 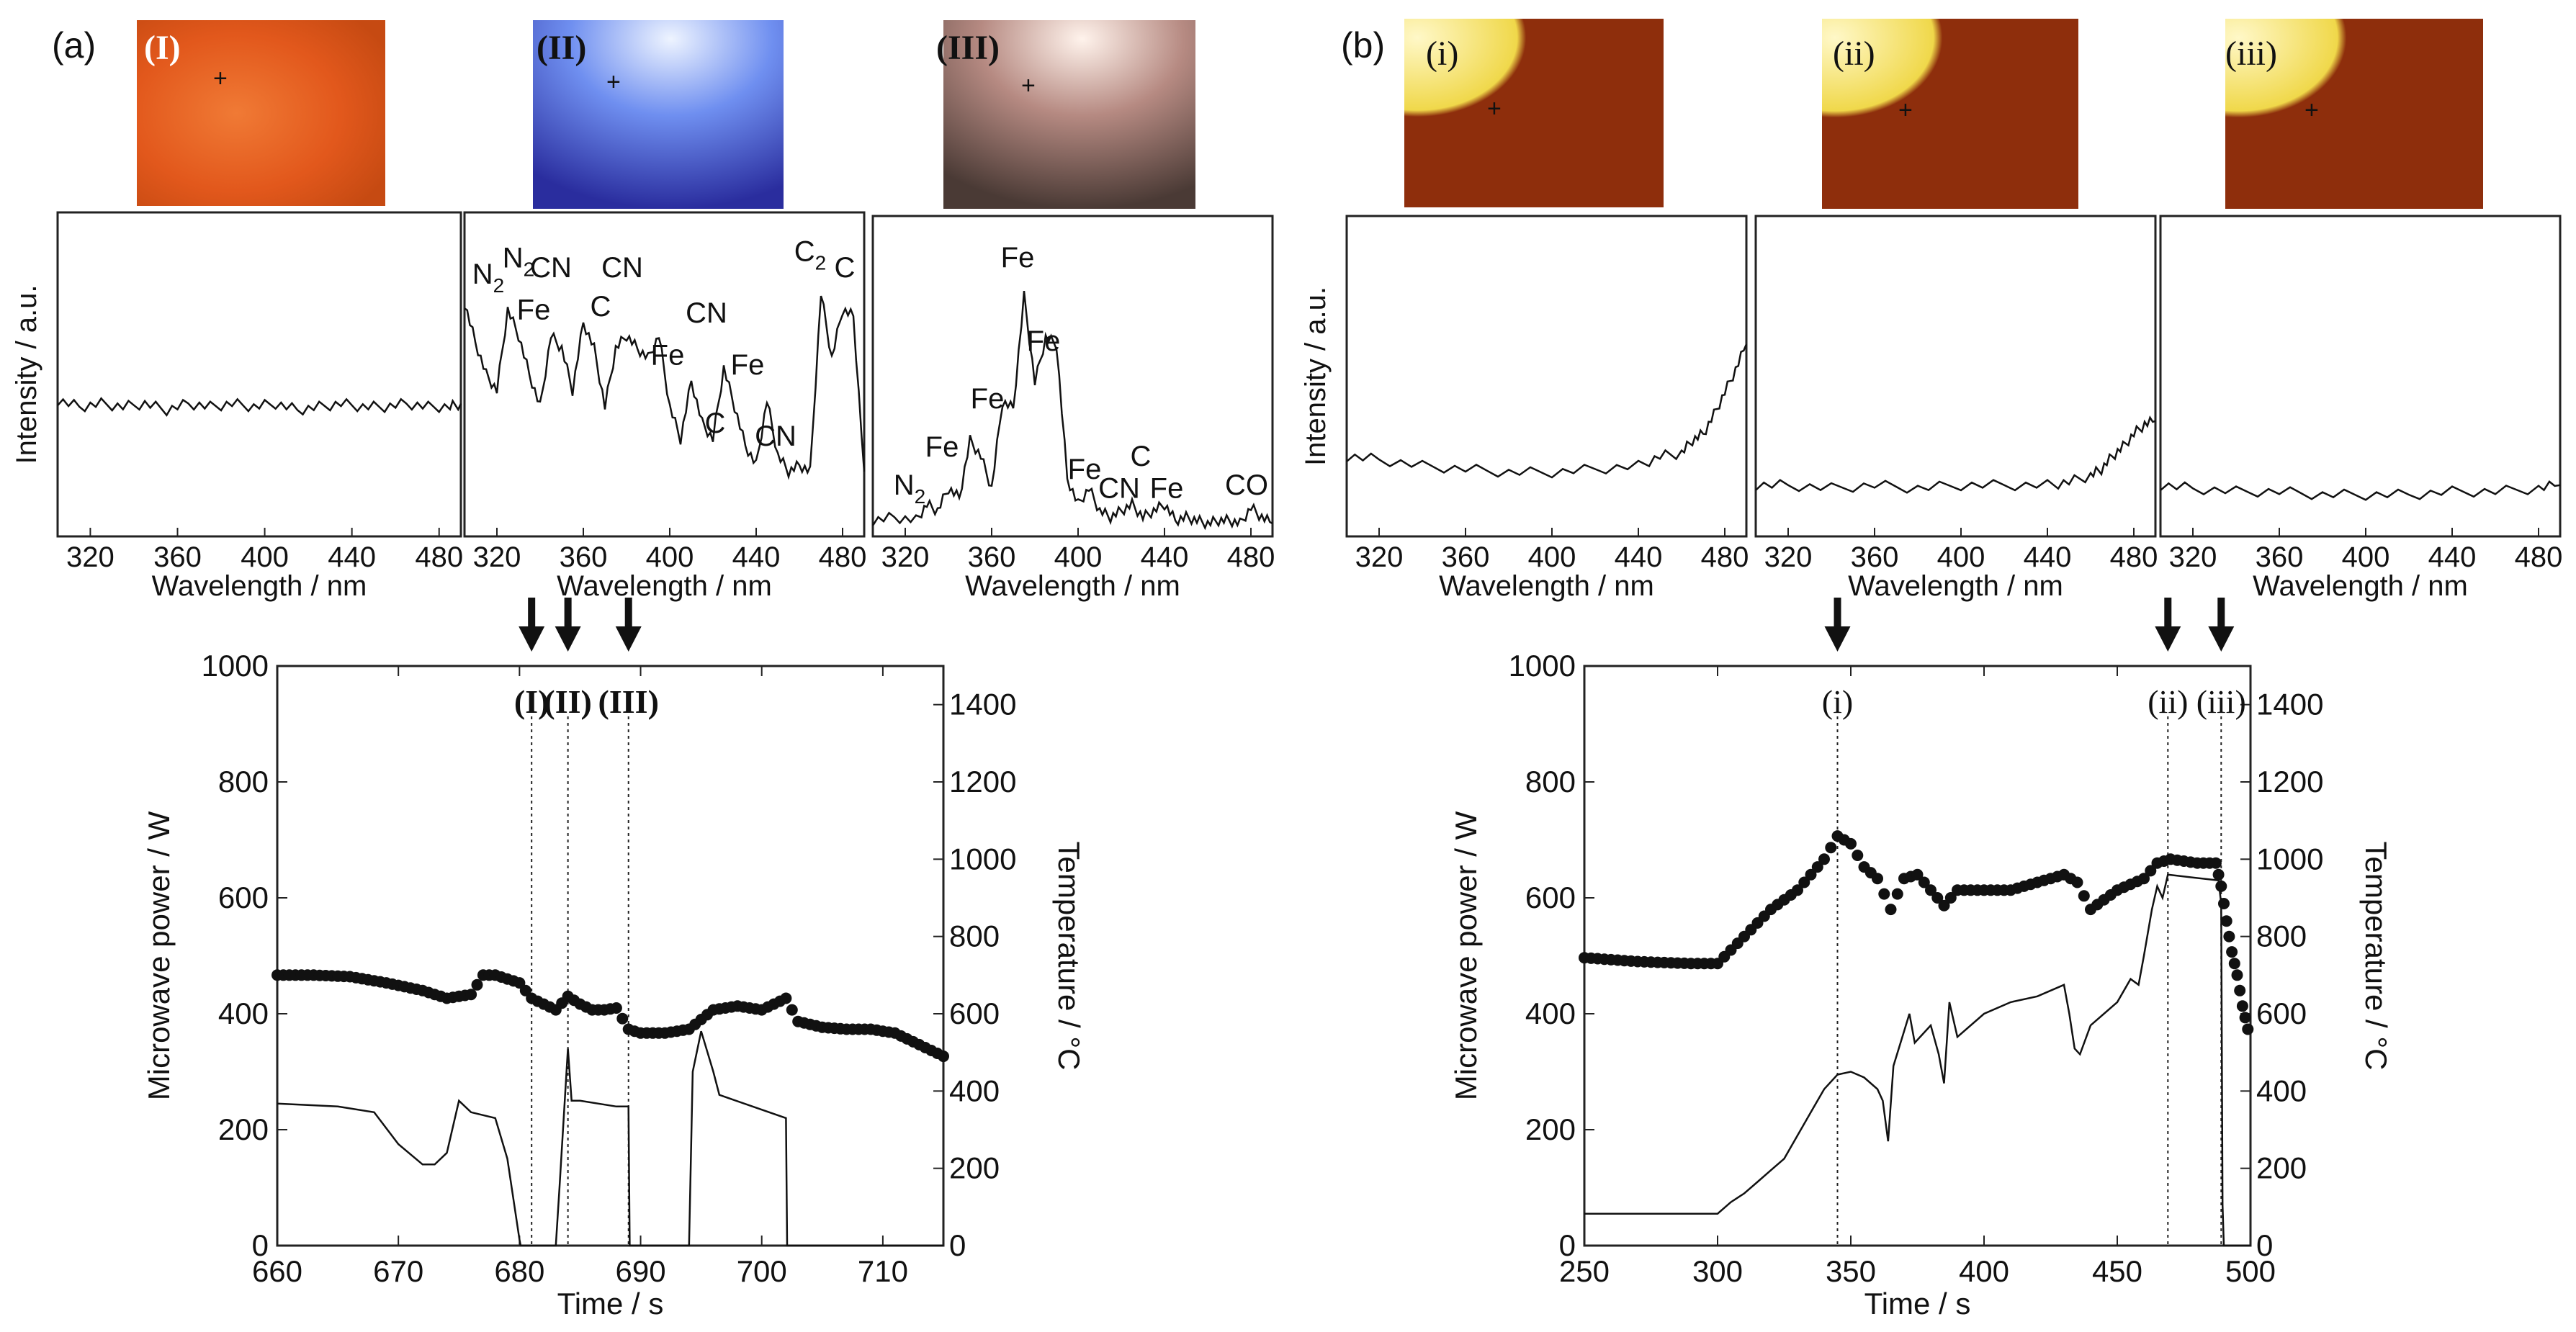 I want to click on y-tick-label: 600, so click(x=243, y=897).